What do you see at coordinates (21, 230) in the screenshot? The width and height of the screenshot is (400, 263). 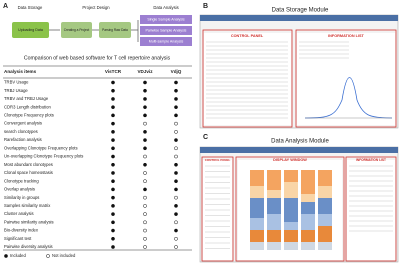 I see `row-label: Bio-diversity index` at bounding box center [21, 230].